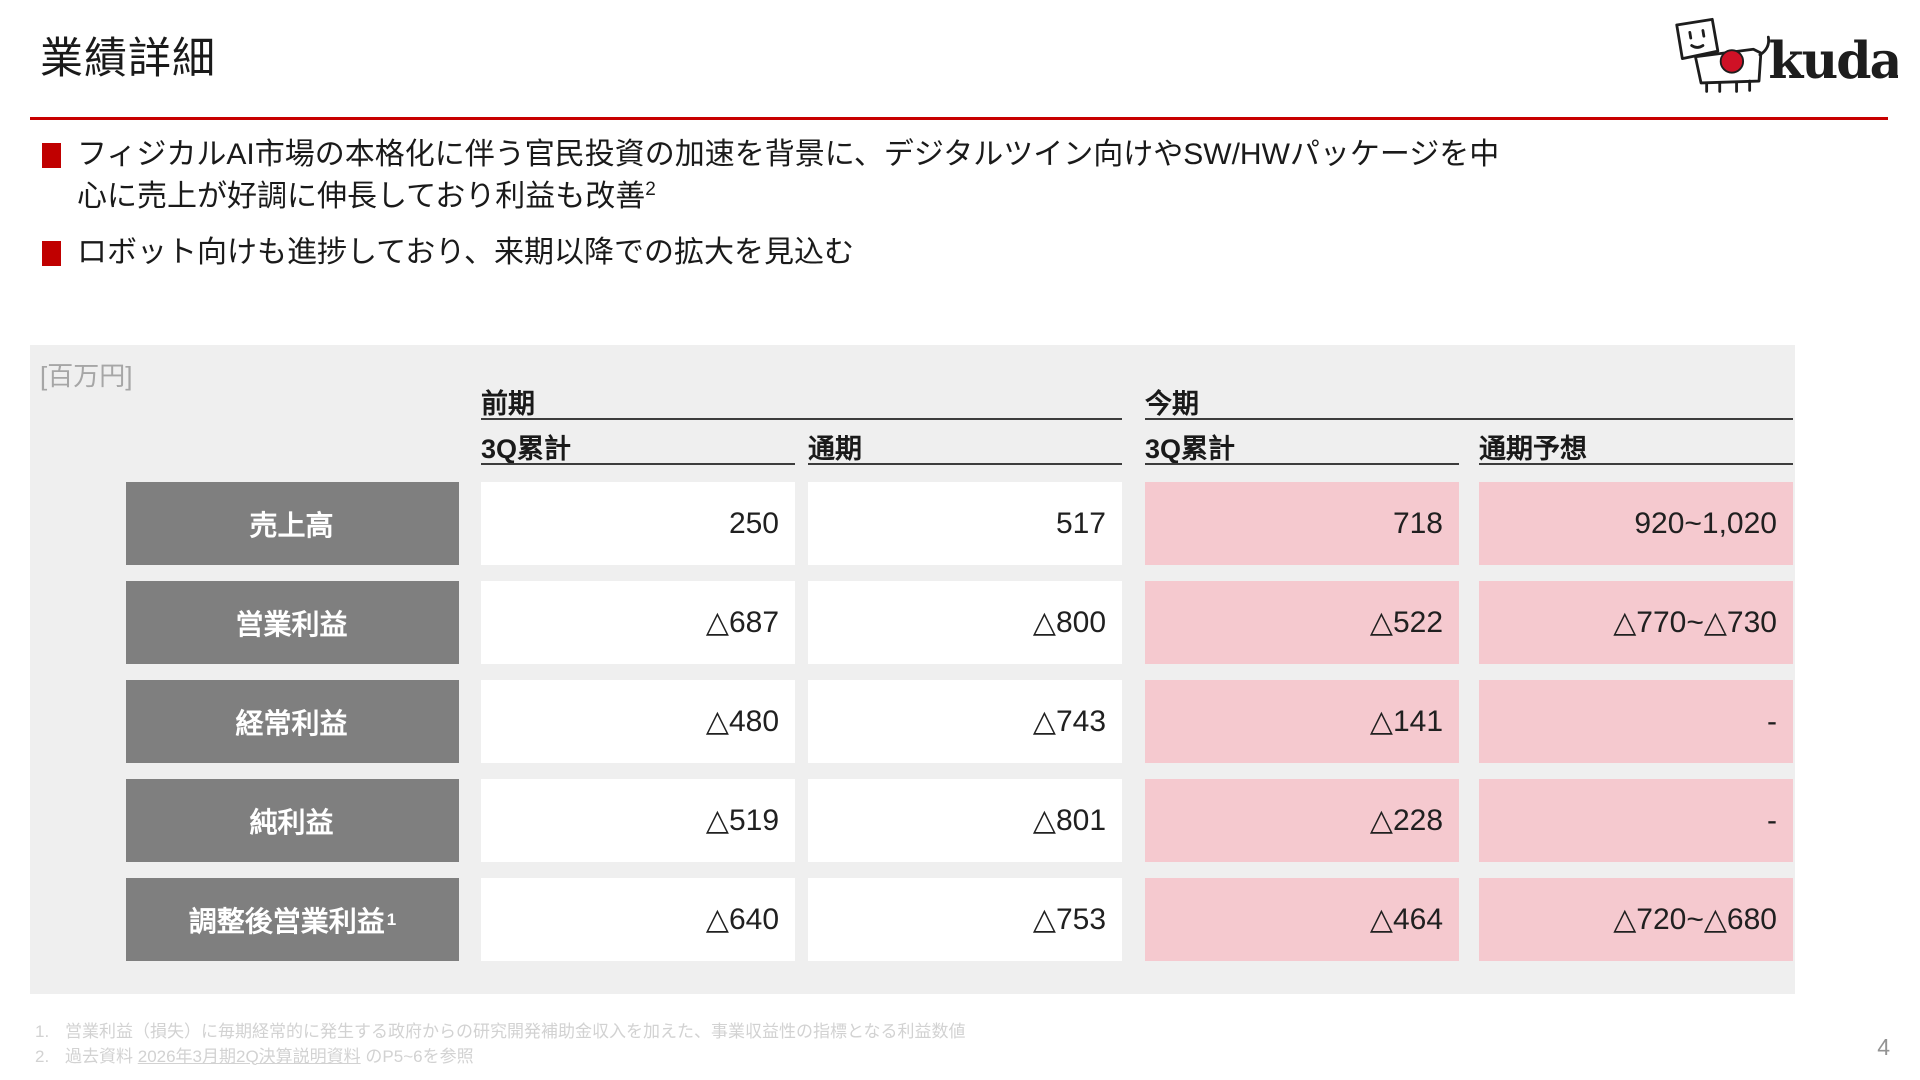 This screenshot has width=1920, height=1080. I want to click on footnote-number: 2., so click(42, 1056).